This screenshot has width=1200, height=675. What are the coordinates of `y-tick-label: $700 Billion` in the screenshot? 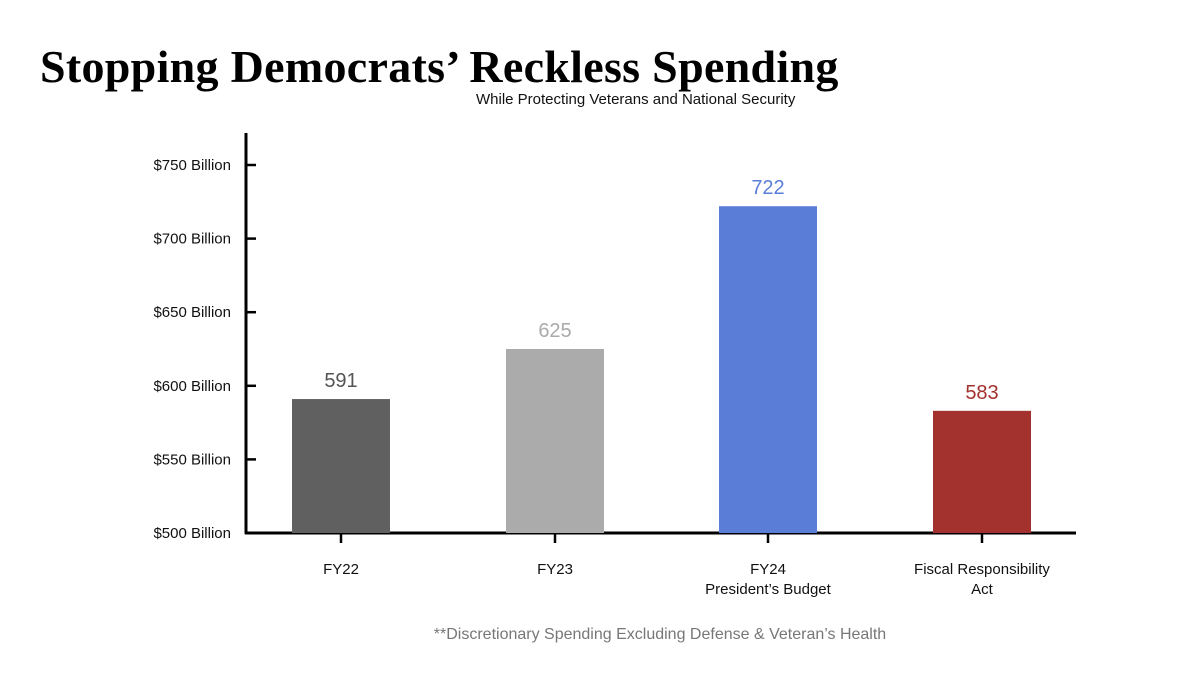 It's located at (192, 239).